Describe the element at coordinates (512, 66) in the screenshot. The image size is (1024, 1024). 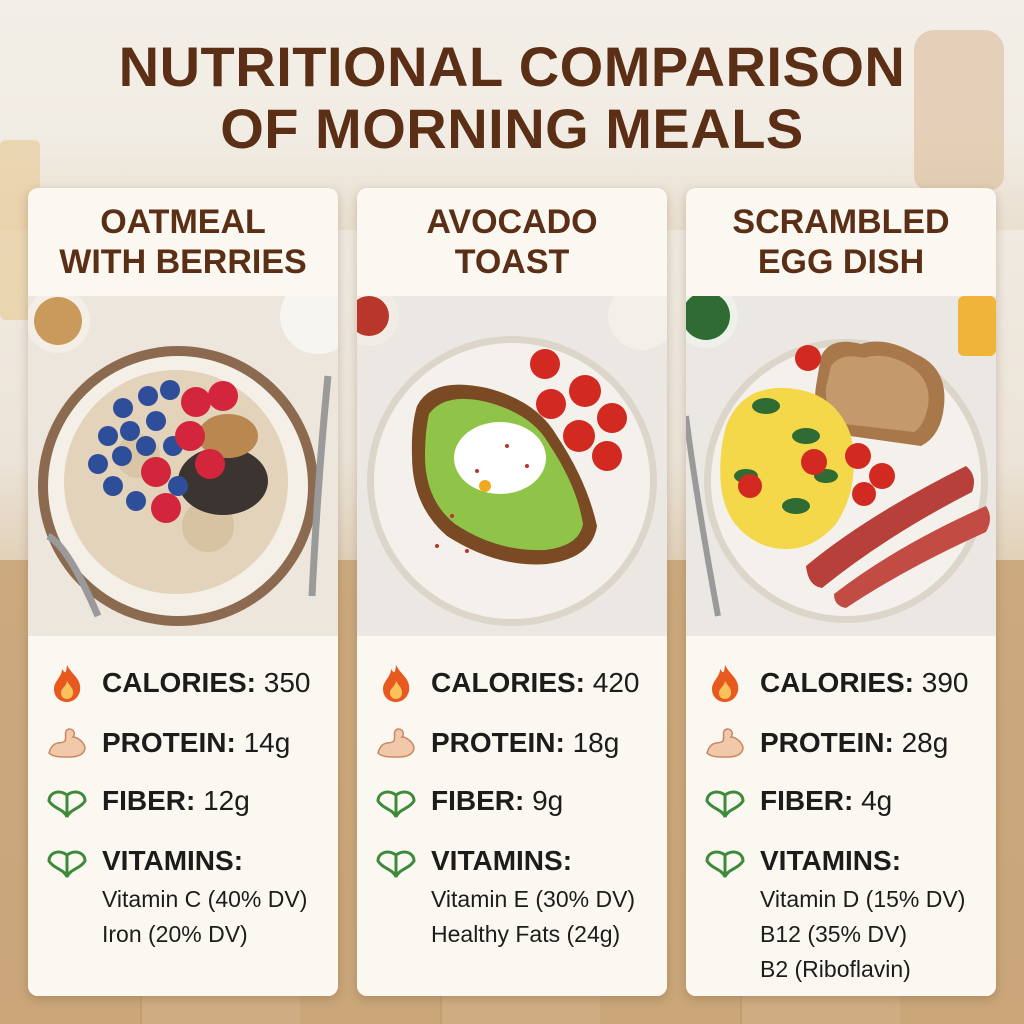
I see `page-title-line-1: NUTRITIONAL COMPARISON` at that location.